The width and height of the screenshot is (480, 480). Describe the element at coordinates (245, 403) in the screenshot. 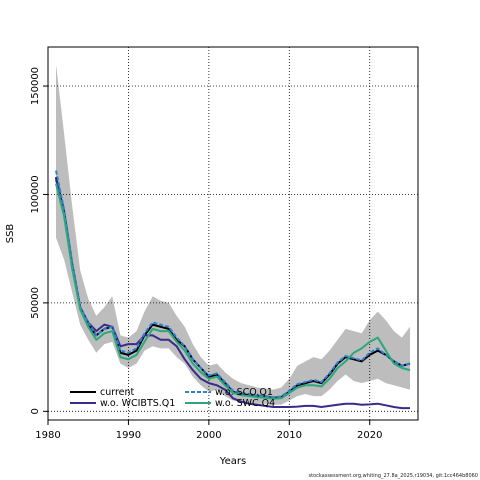

I see `legend-label-3: w.o. SWC.Q4` at that location.